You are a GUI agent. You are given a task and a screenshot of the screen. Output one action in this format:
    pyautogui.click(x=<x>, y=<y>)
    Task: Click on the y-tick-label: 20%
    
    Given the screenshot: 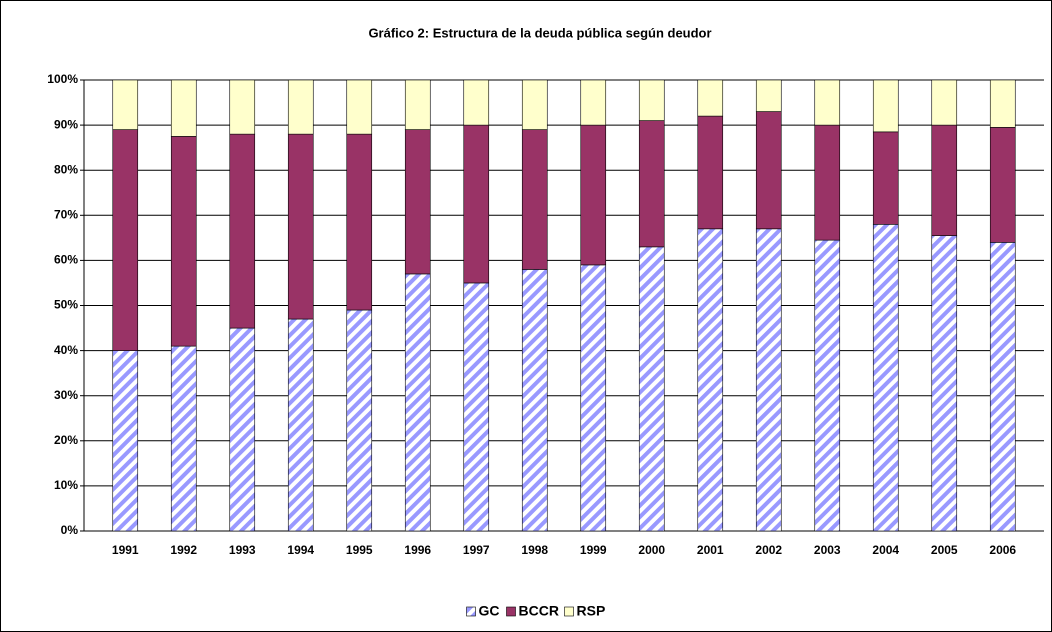 What is the action you would take?
    pyautogui.click(x=66, y=440)
    